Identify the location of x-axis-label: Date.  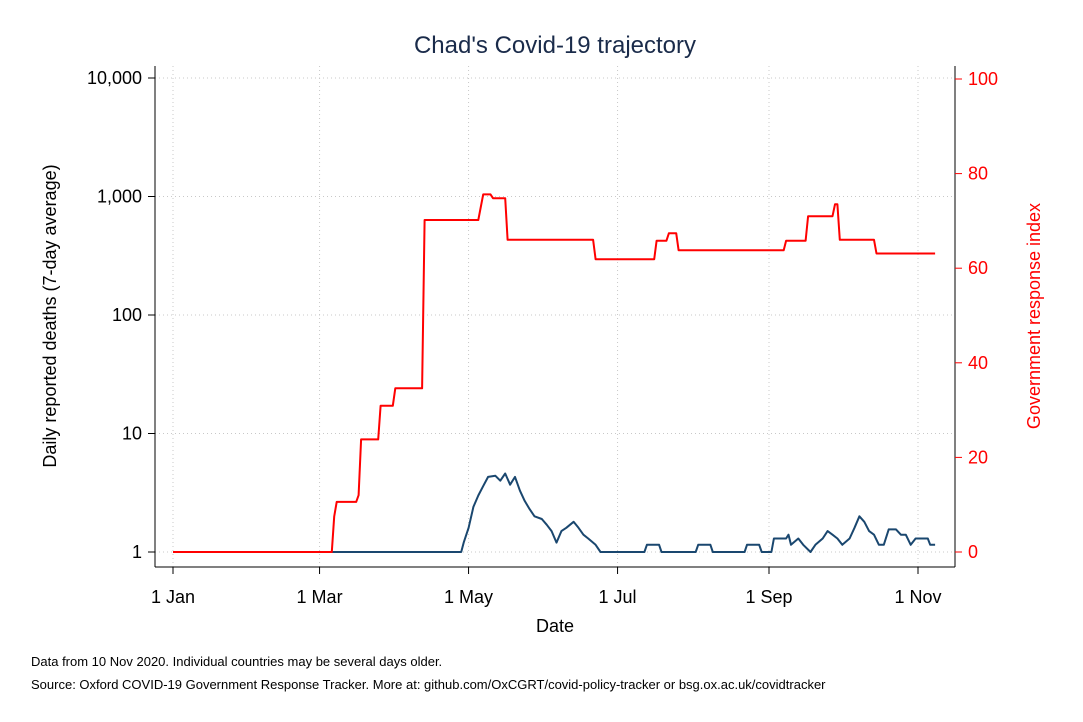
(555, 626).